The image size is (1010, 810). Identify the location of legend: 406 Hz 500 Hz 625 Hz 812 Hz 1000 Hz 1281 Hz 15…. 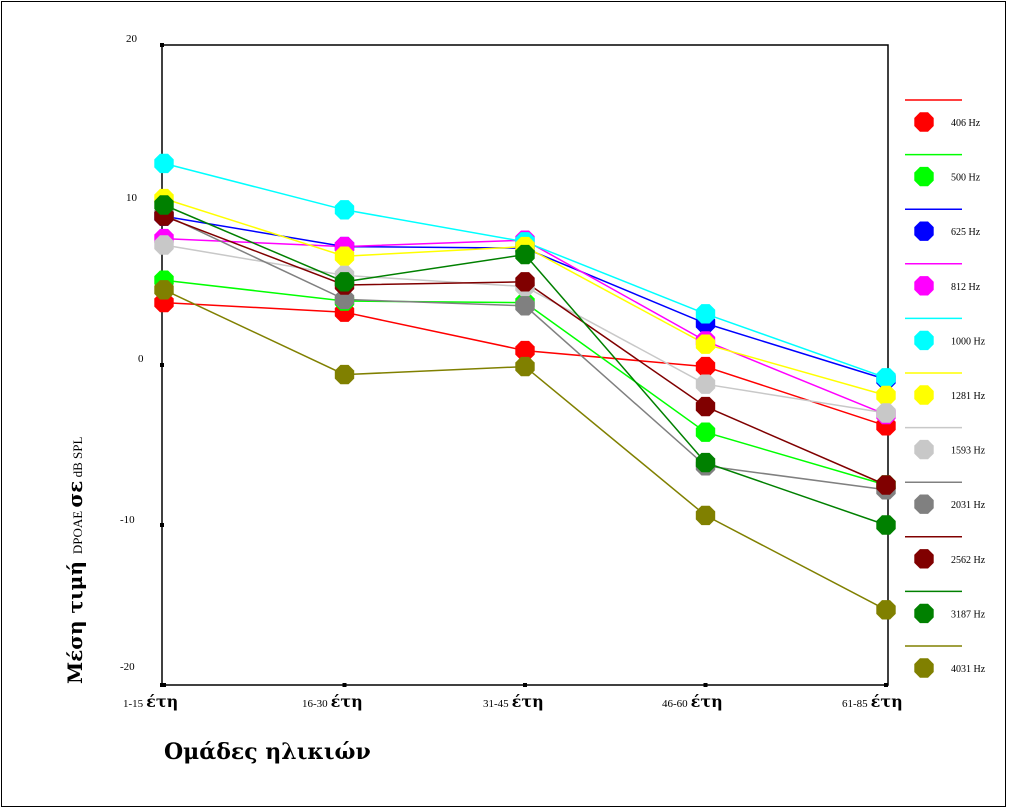
(945, 388).